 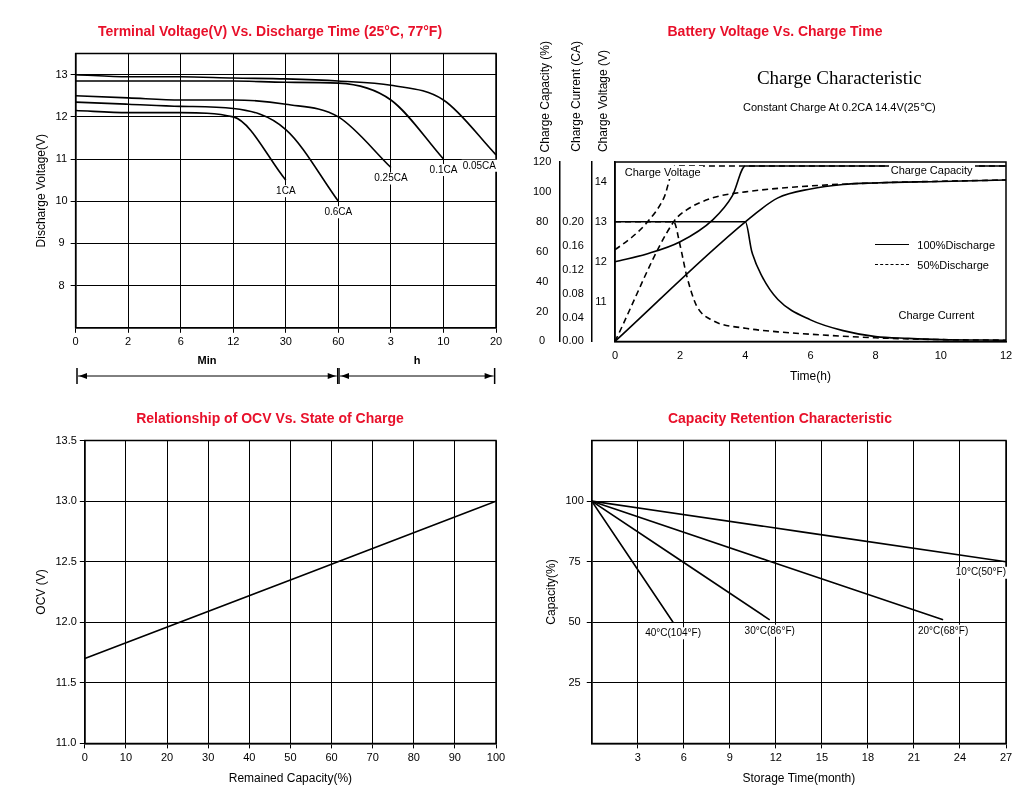 What do you see at coordinates (290, 778) in the screenshot?
I see `x-axis-title: Remained Capacity(%)` at bounding box center [290, 778].